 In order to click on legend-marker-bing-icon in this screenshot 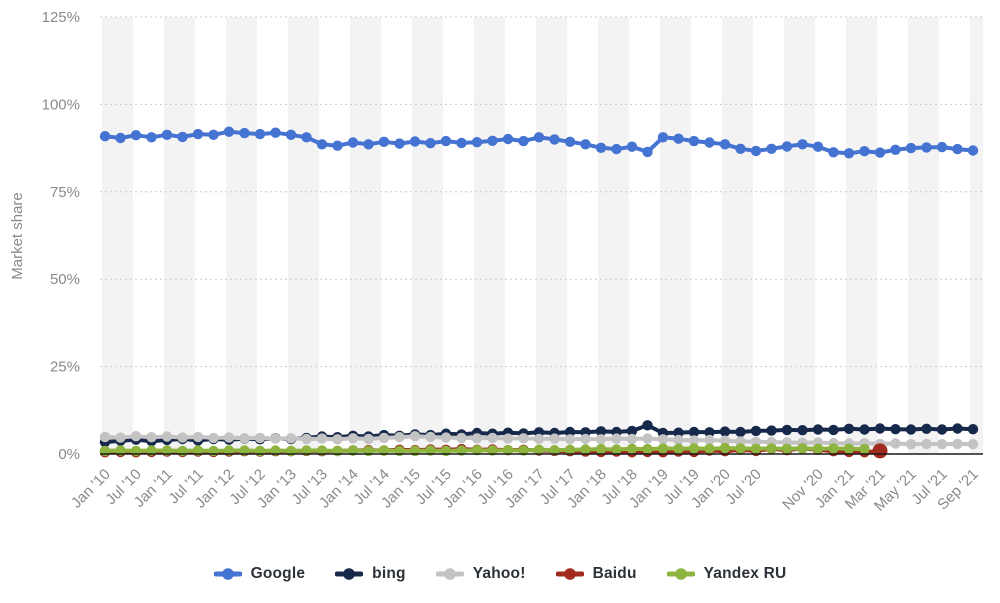, I will do `click(349, 574)`.